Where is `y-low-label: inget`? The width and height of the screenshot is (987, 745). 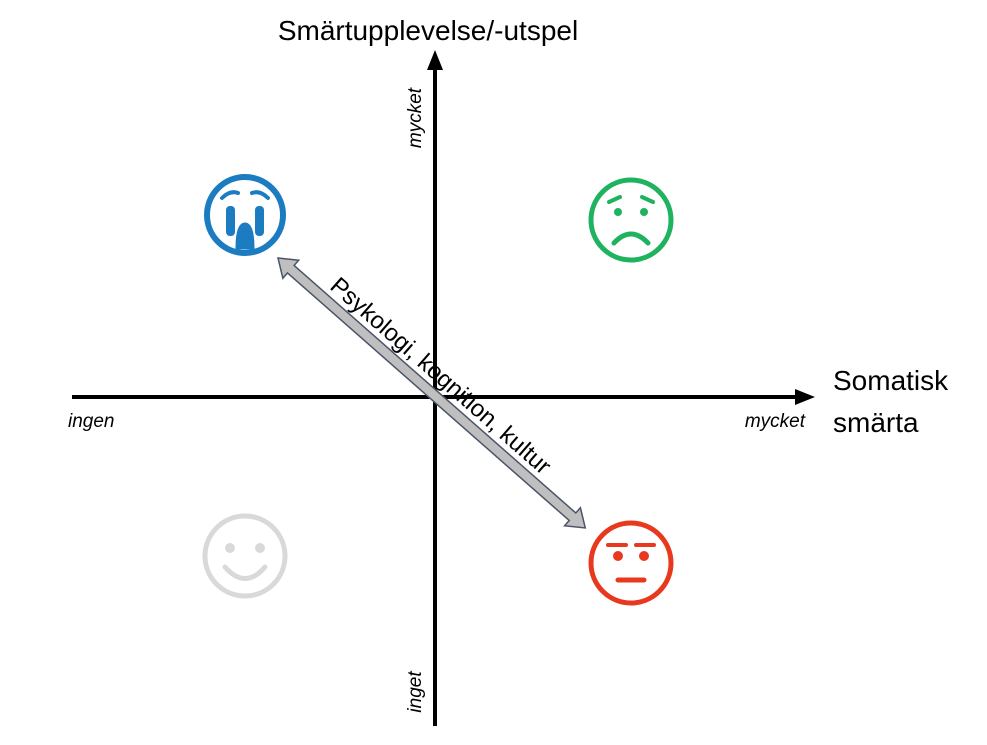 y-low-label: inget is located at coordinates (415, 692).